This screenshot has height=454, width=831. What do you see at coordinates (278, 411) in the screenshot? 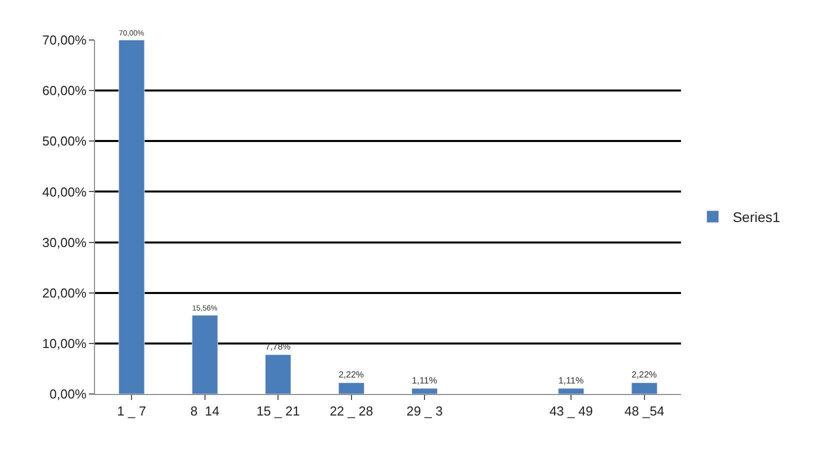
I see `x-tick-label: 15 _ 21` at bounding box center [278, 411].